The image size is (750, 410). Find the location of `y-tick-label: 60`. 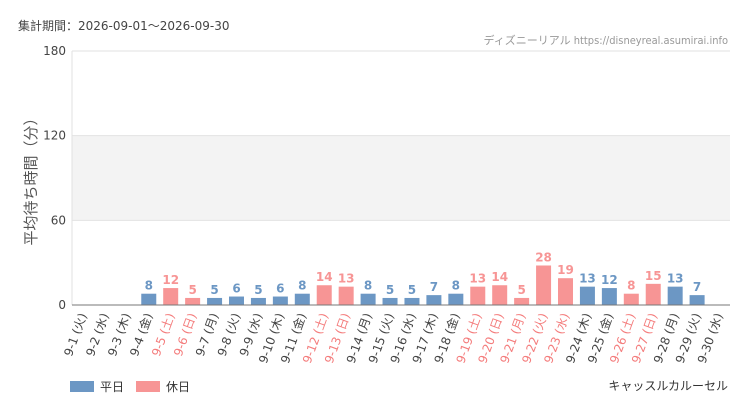

y-tick-label: 60 is located at coordinates (58, 220).